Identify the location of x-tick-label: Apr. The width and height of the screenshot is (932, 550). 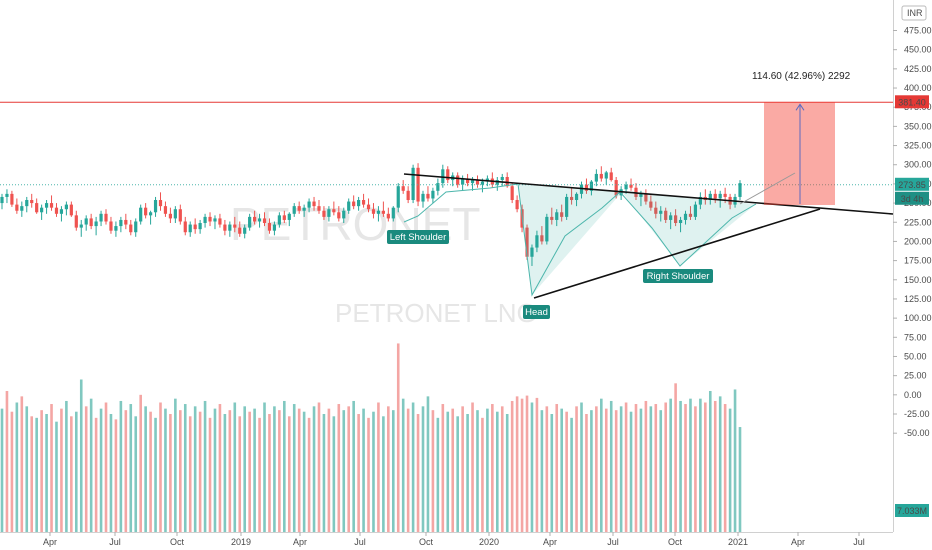
(550, 542).